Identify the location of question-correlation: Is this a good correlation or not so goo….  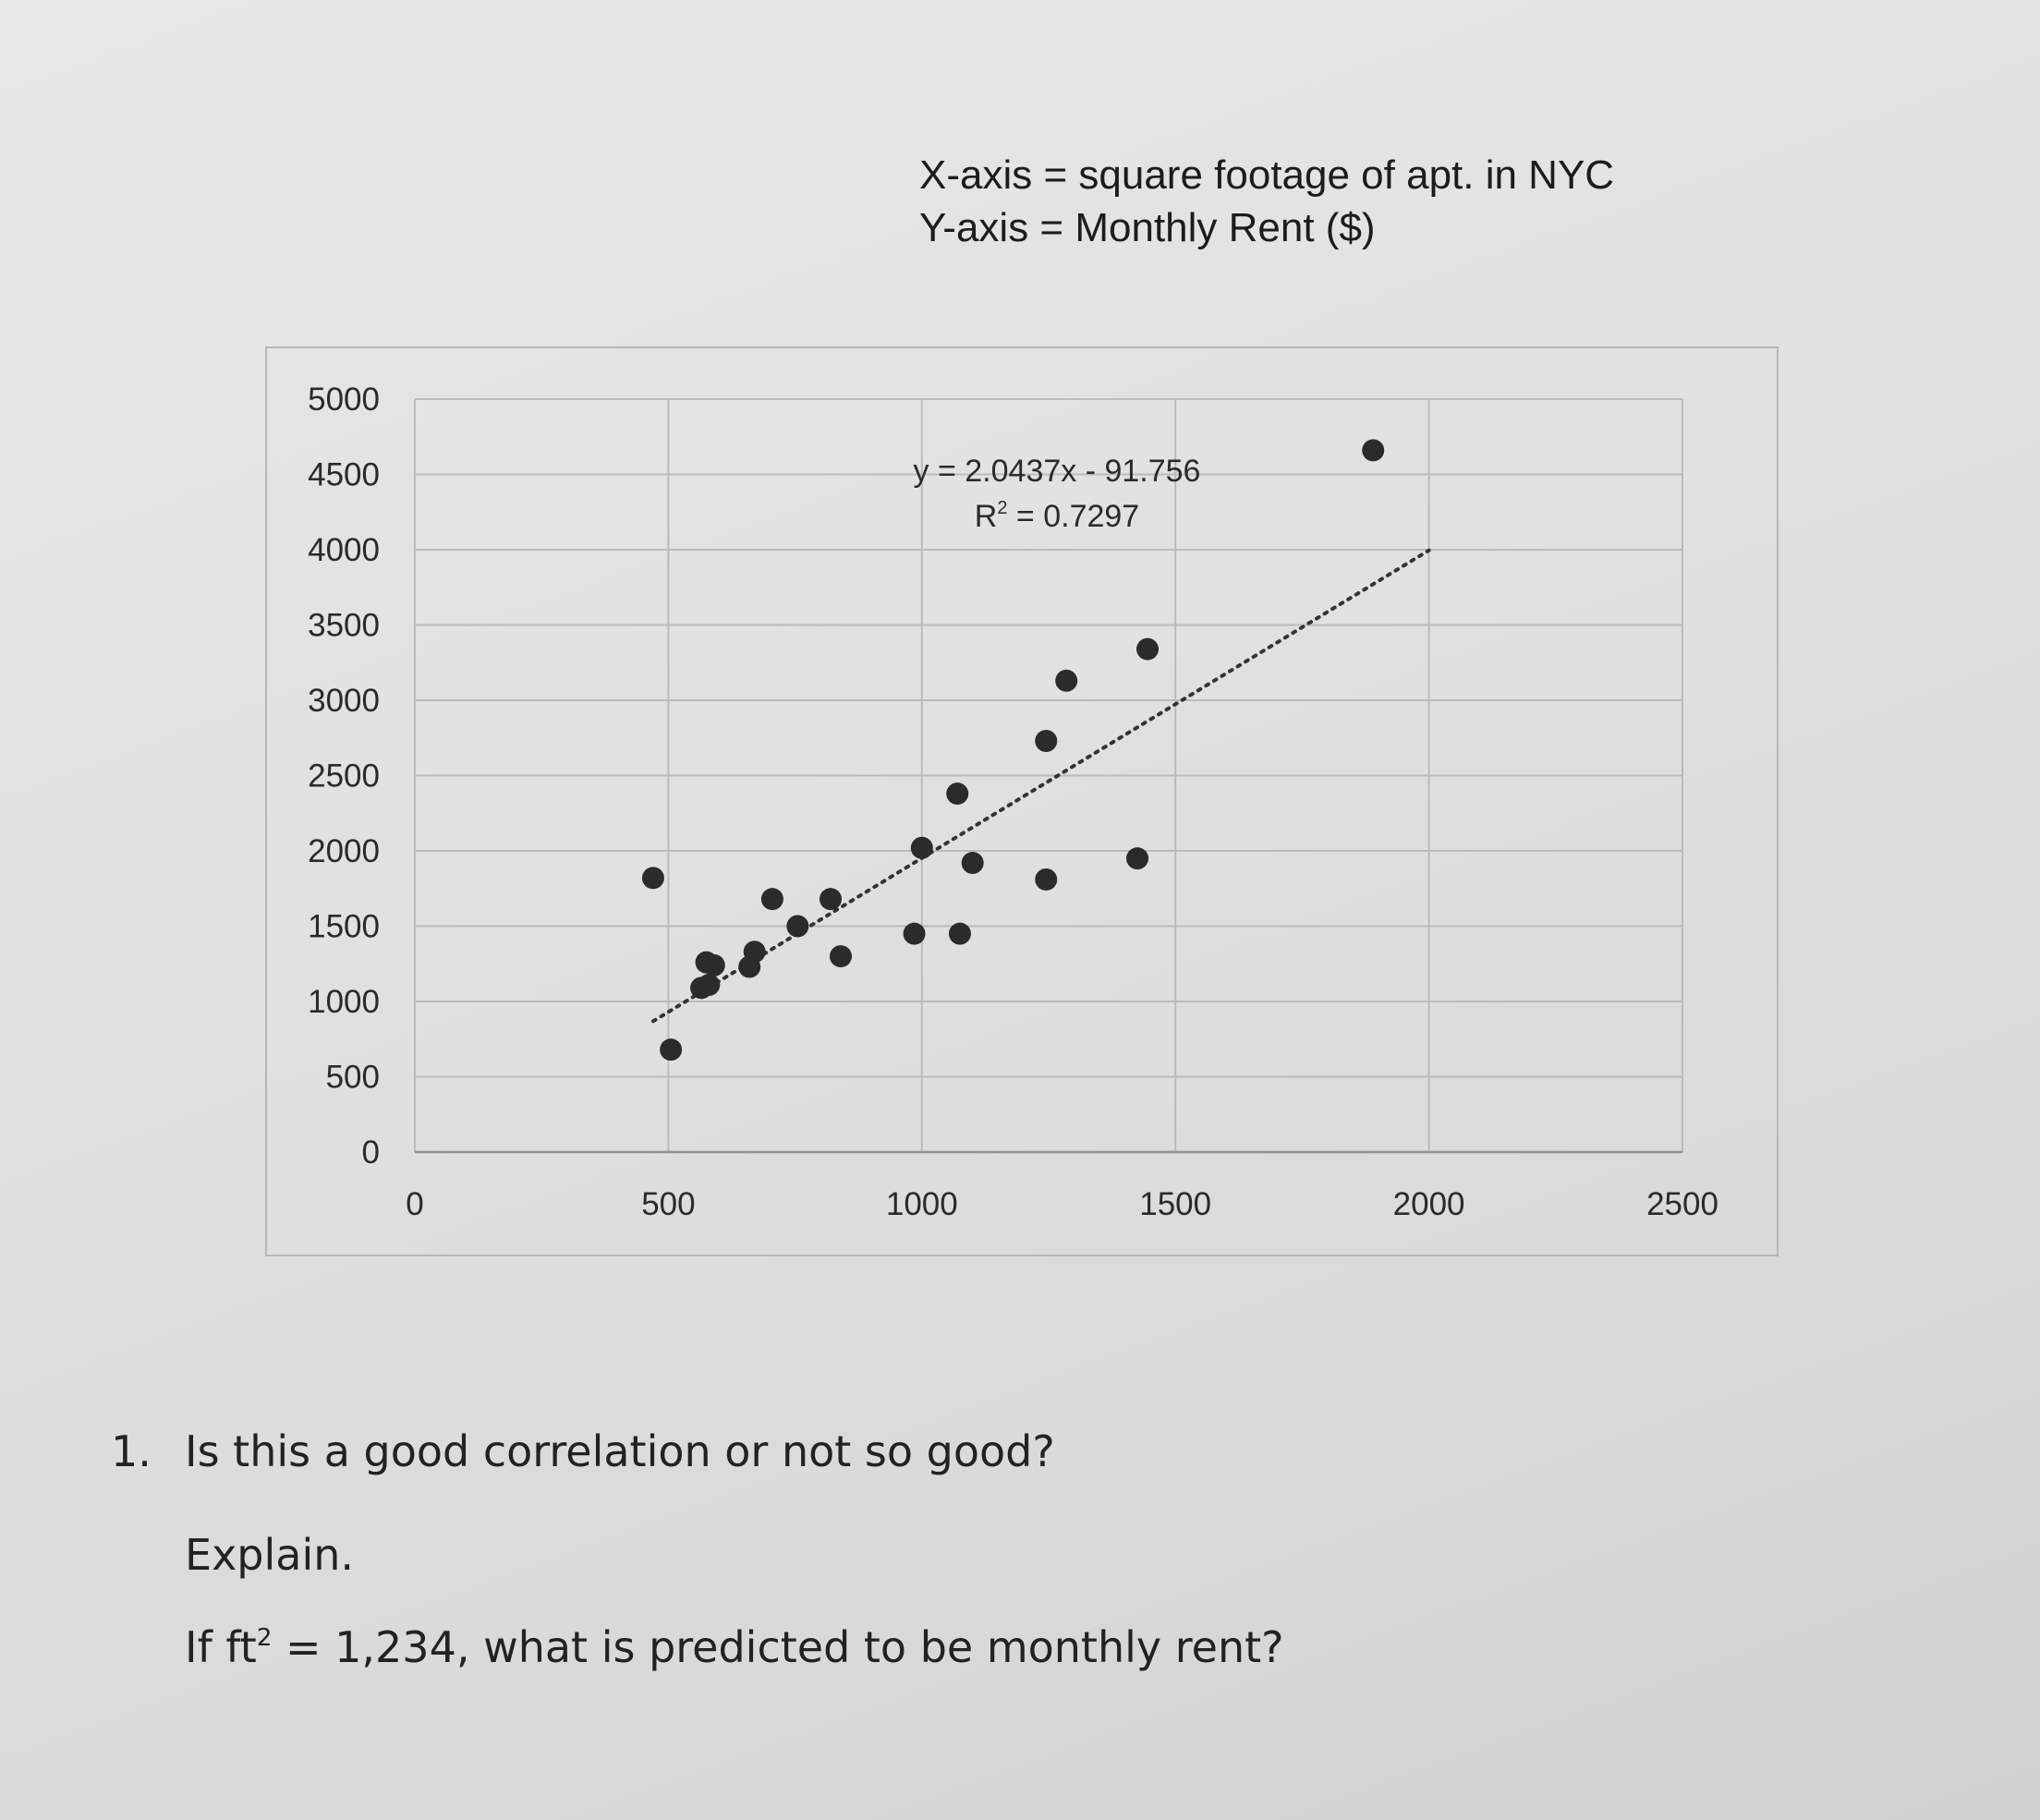
(620, 1451).